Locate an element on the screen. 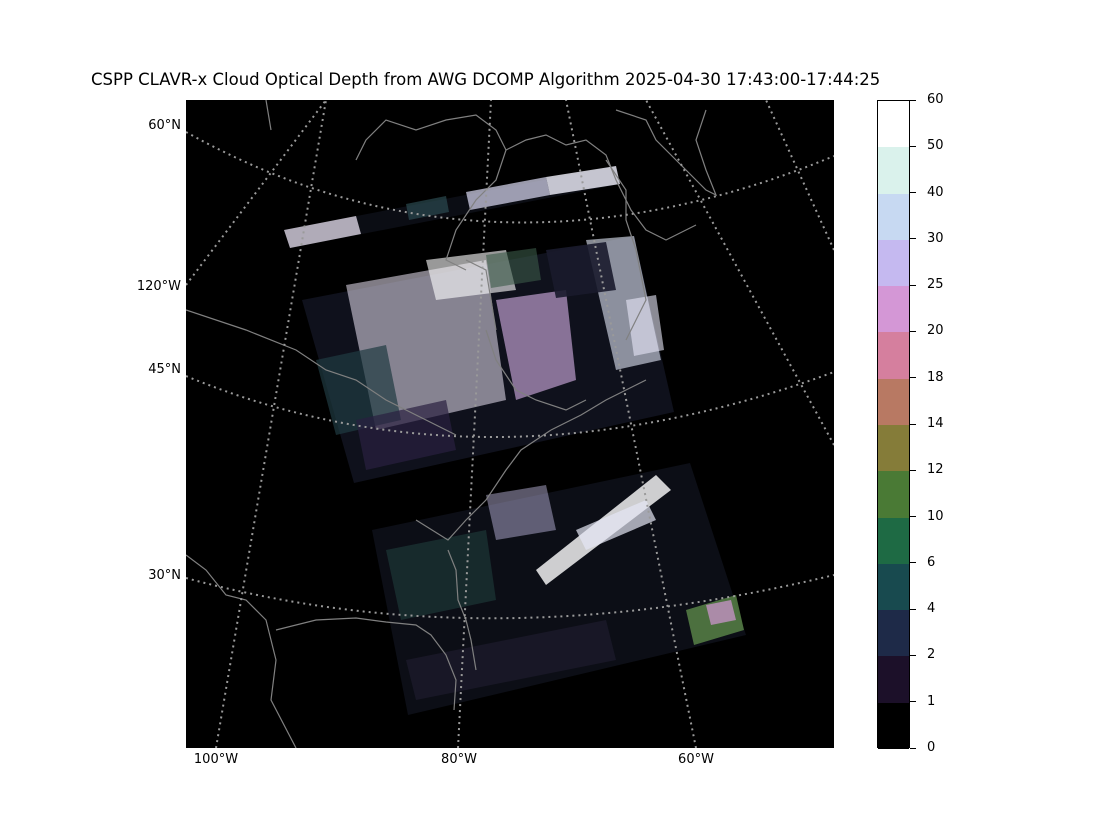 This screenshot has width=1120, height=840. colorbar-tick-label: 14 is located at coordinates (935, 423).